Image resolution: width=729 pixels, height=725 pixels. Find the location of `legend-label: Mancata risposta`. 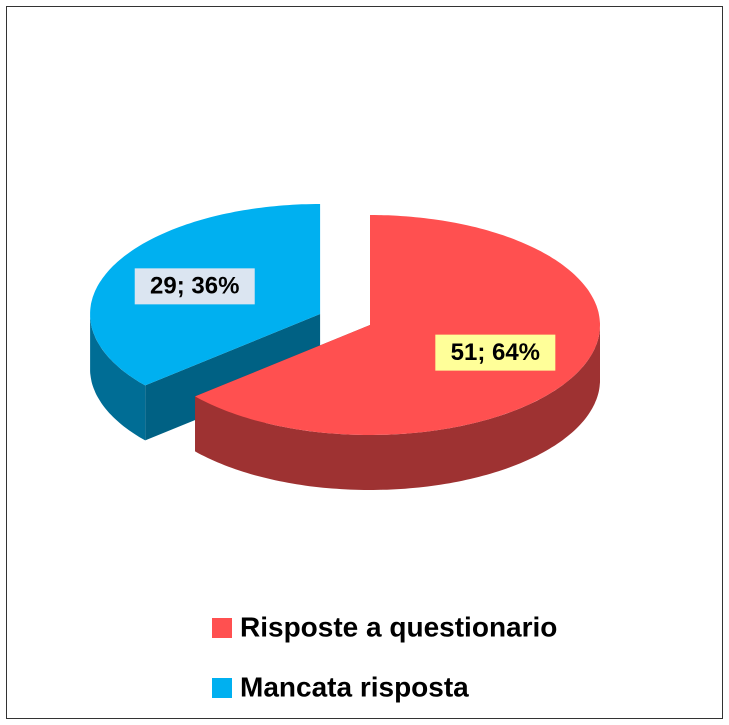

legend-label: Mancata risposta is located at coordinates (354, 686).